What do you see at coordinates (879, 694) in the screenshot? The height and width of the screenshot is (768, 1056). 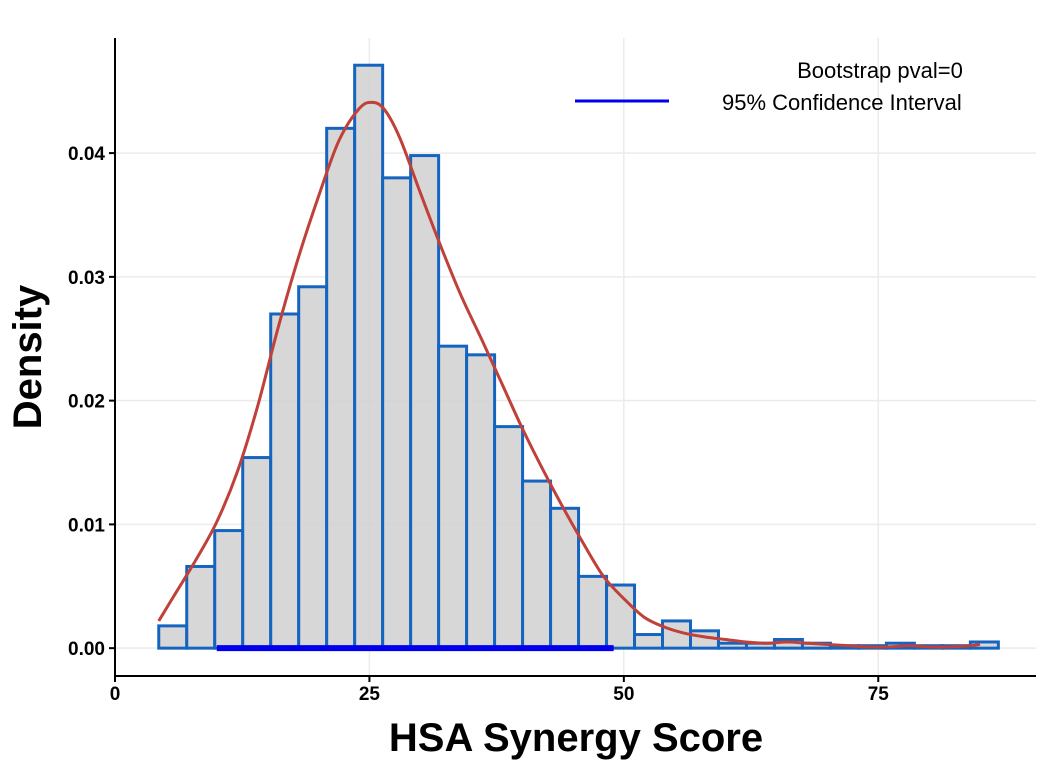 I see `x-tick-label: 75` at bounding box center [879, 694].